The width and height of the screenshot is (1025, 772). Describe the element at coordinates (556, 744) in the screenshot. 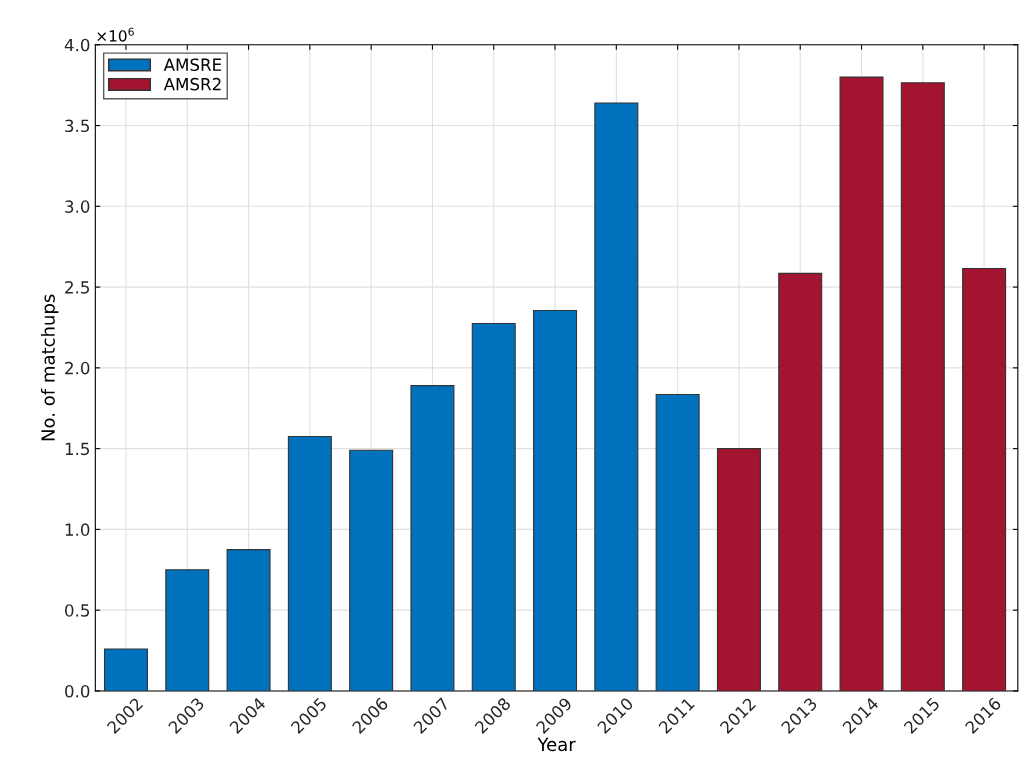

I see `x-axis-title: Year` at that location.